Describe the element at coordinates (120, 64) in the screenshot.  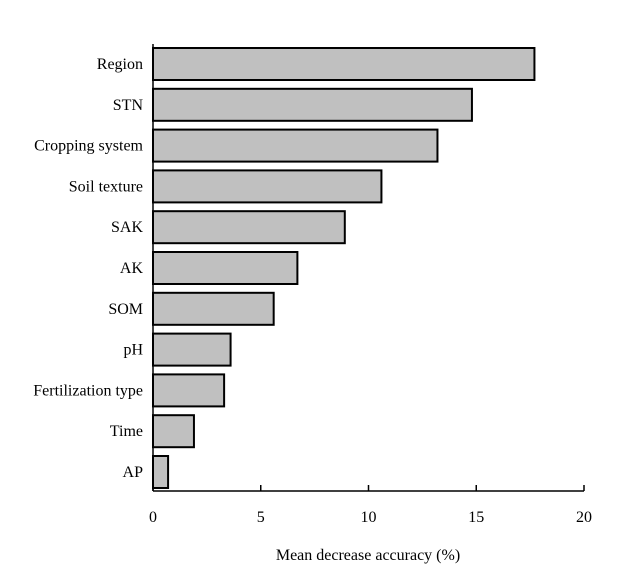
I see `category-label: Region` at that location.